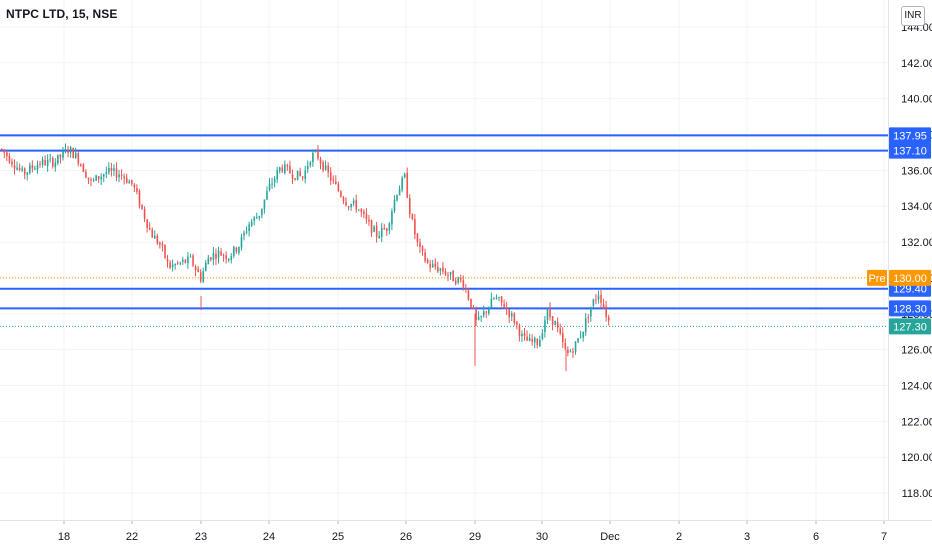  Describe the element at coordinates (132, 537) in the screenshot. I see `x-tick-label: 22` at that location.